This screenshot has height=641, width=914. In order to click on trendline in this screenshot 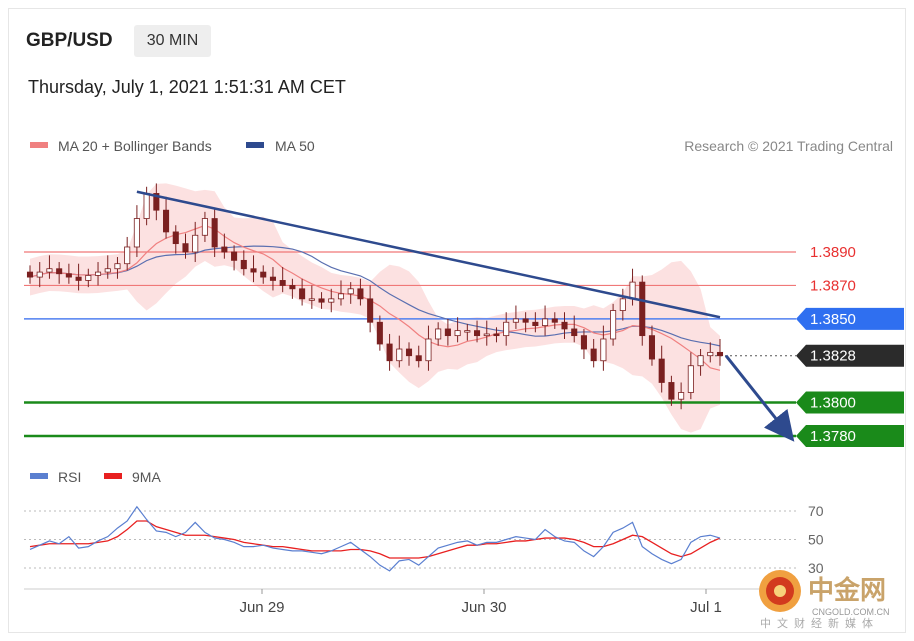, I will do `click(428, 254)`.